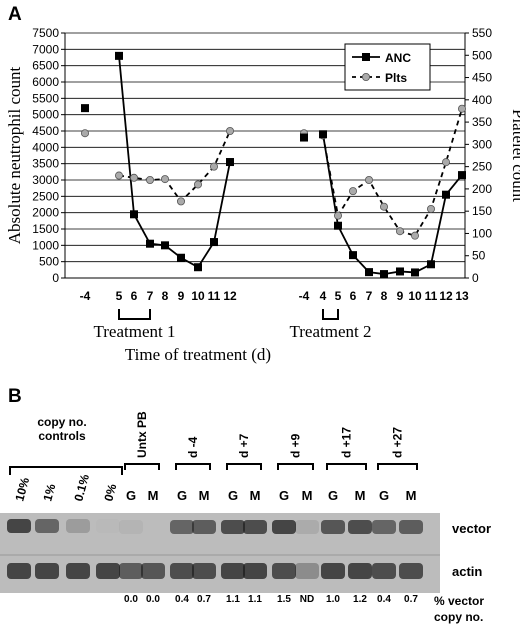 Image resolution: width=520 pixels, height=642 pixels. What do you see at coordinates (482, 100) in the screenshot?
I see `y2-tick-label: 400` at bounding box center [482, 100].